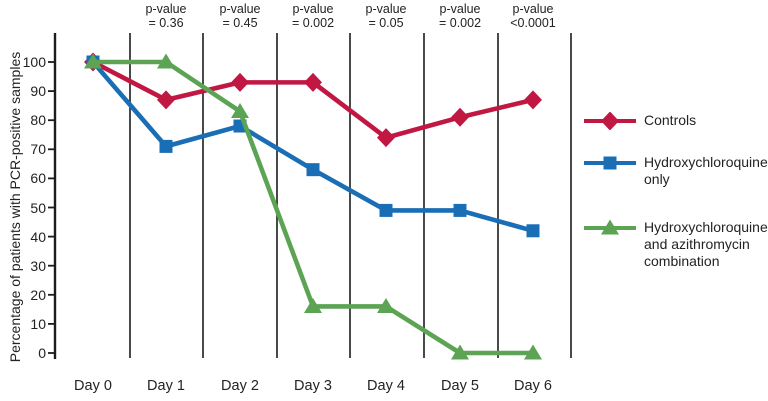  Describe the element at coordinates (533, 22) in the screenshot. I see `p-value-number: <0.0001` at that location.